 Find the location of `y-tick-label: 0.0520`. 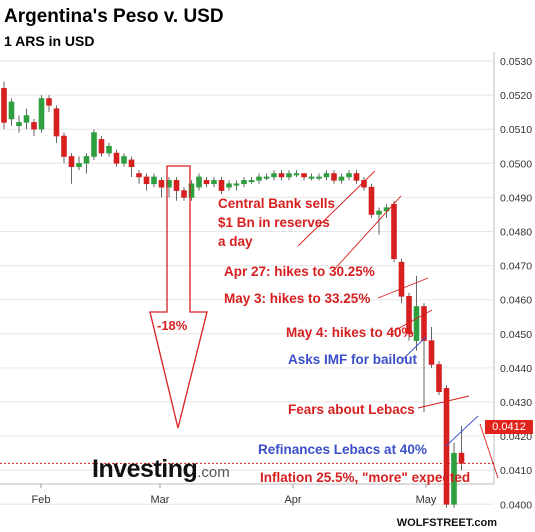

y-tick-label: 0.0520 is located at coordinates (516, 96).